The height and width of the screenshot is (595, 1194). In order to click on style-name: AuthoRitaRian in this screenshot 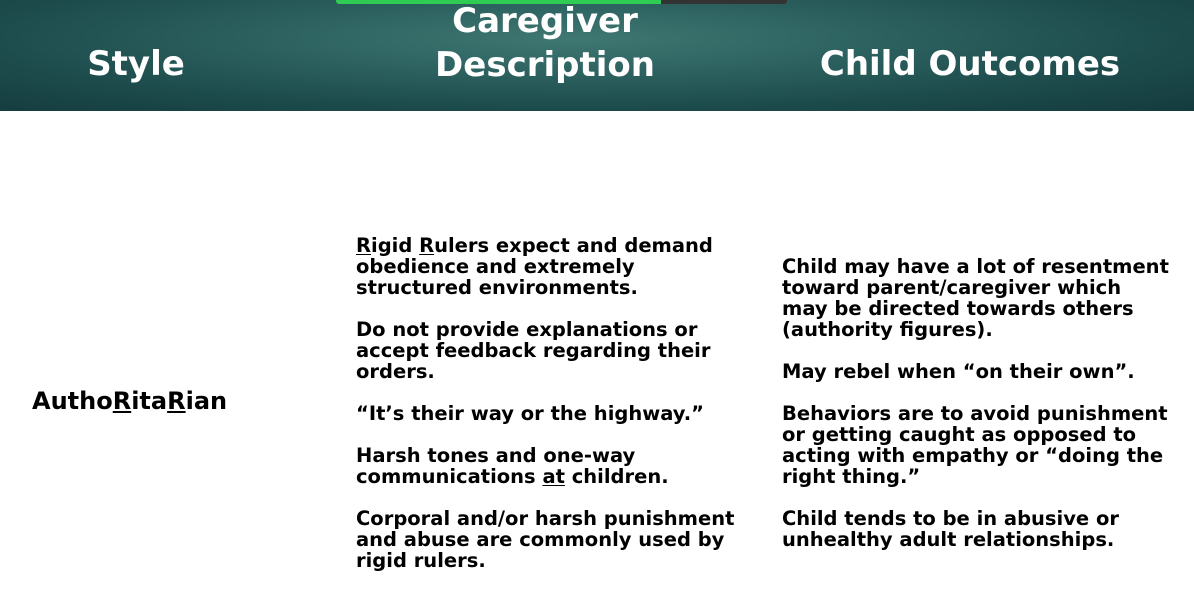, I will do `click(130, 401)`.